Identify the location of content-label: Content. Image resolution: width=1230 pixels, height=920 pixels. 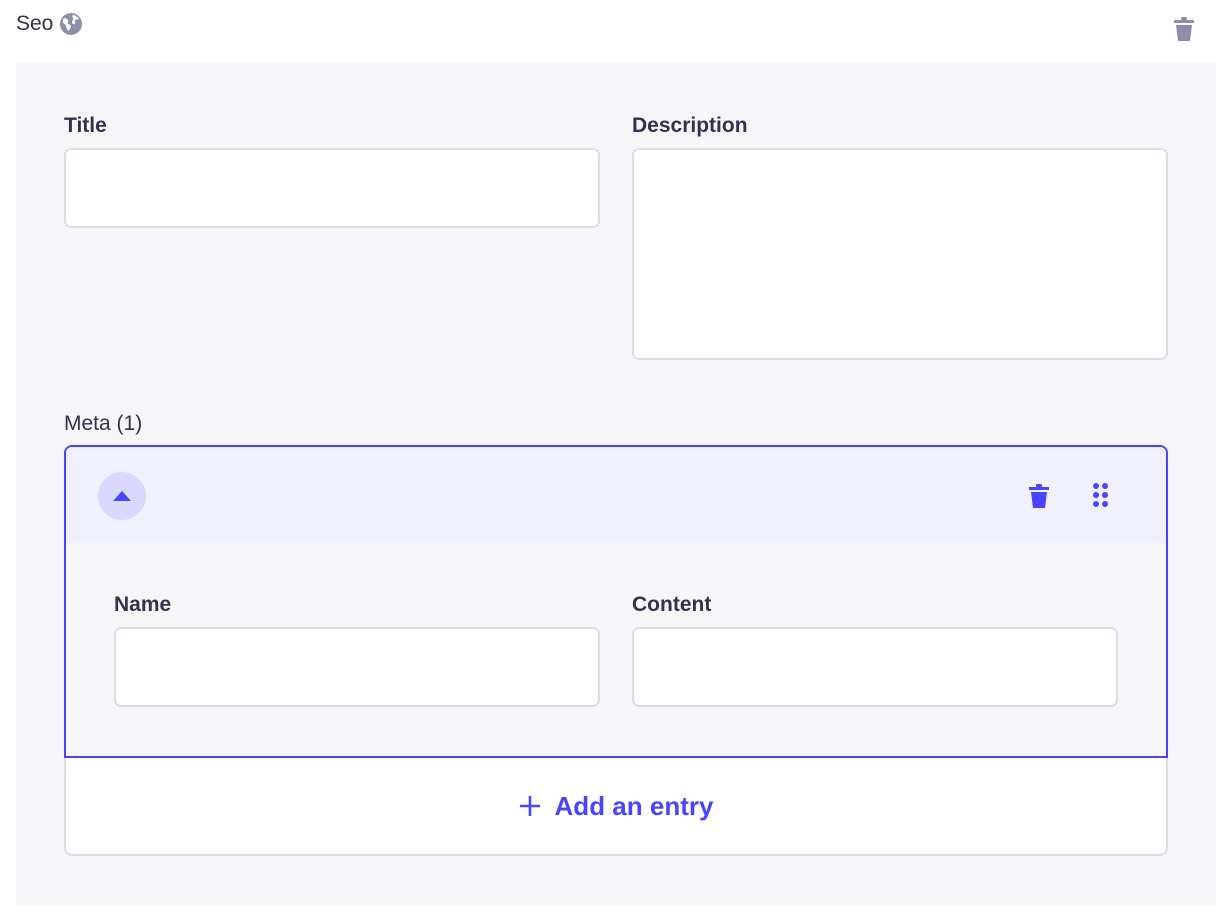
(672, 604).